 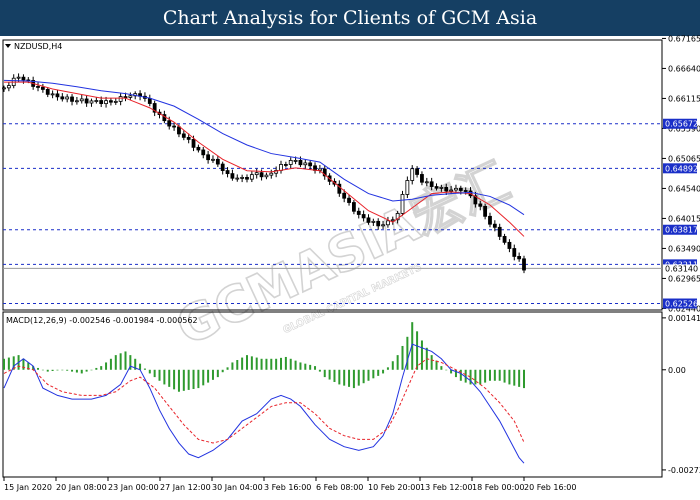 What do you see at coordinates (684, 248) in the screenshot?
I see `price-tick-label: 0.63490` at bounding box center [684, 248].